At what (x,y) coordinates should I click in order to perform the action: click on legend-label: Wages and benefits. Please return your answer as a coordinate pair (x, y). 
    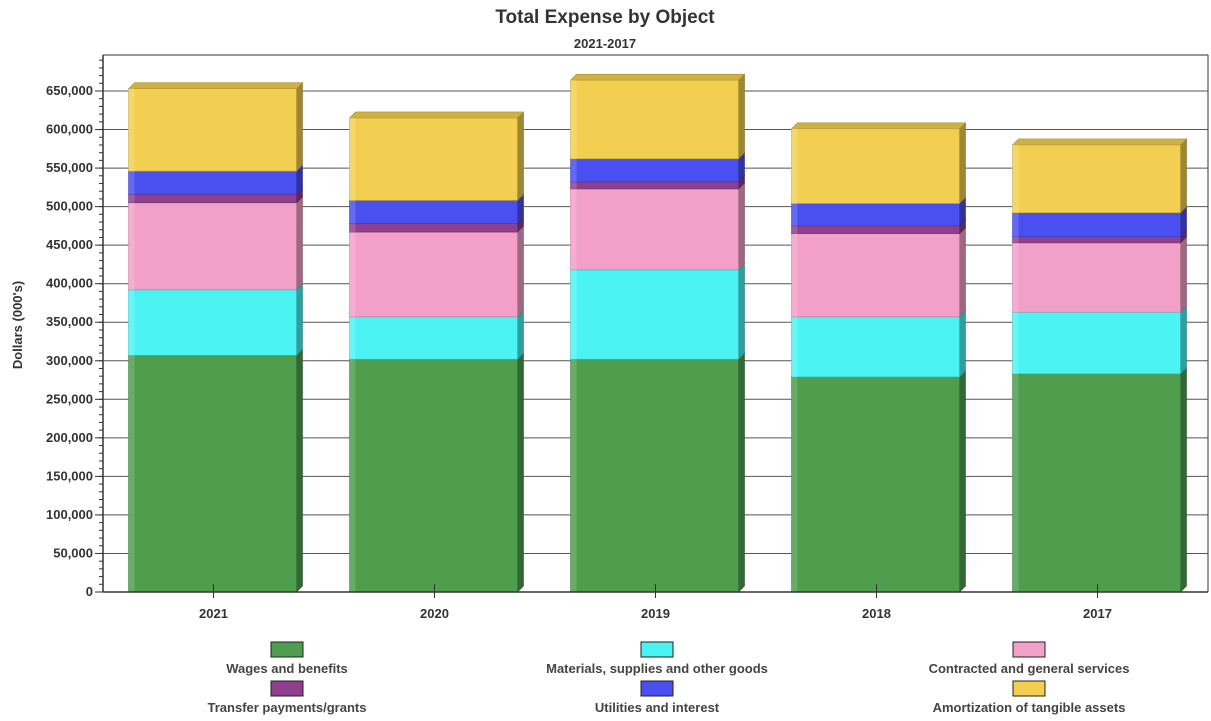
    Looking at the image, I should click on (287, 668).